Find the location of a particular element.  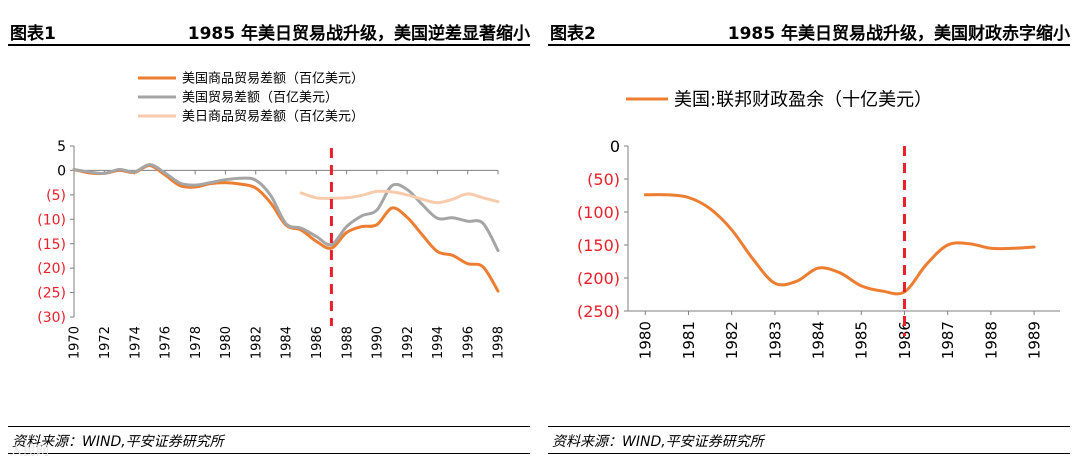

left-x-tick-label-12: 1994 is located at coordinates (438, 342).